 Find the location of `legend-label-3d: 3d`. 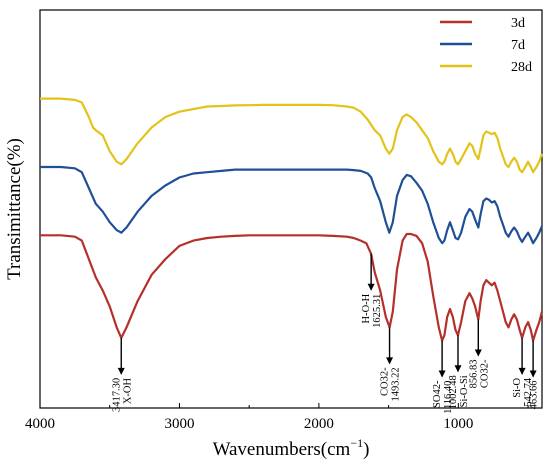

legend-label-3d: 3d is located at coordinates (518, 23).